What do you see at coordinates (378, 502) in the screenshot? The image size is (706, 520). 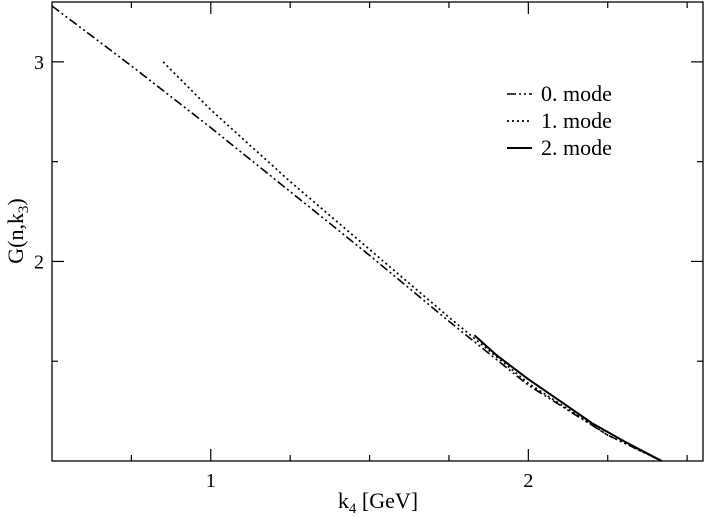 I see `x-axis-label: k4 [GeV]` at bounding box center [378, 502].